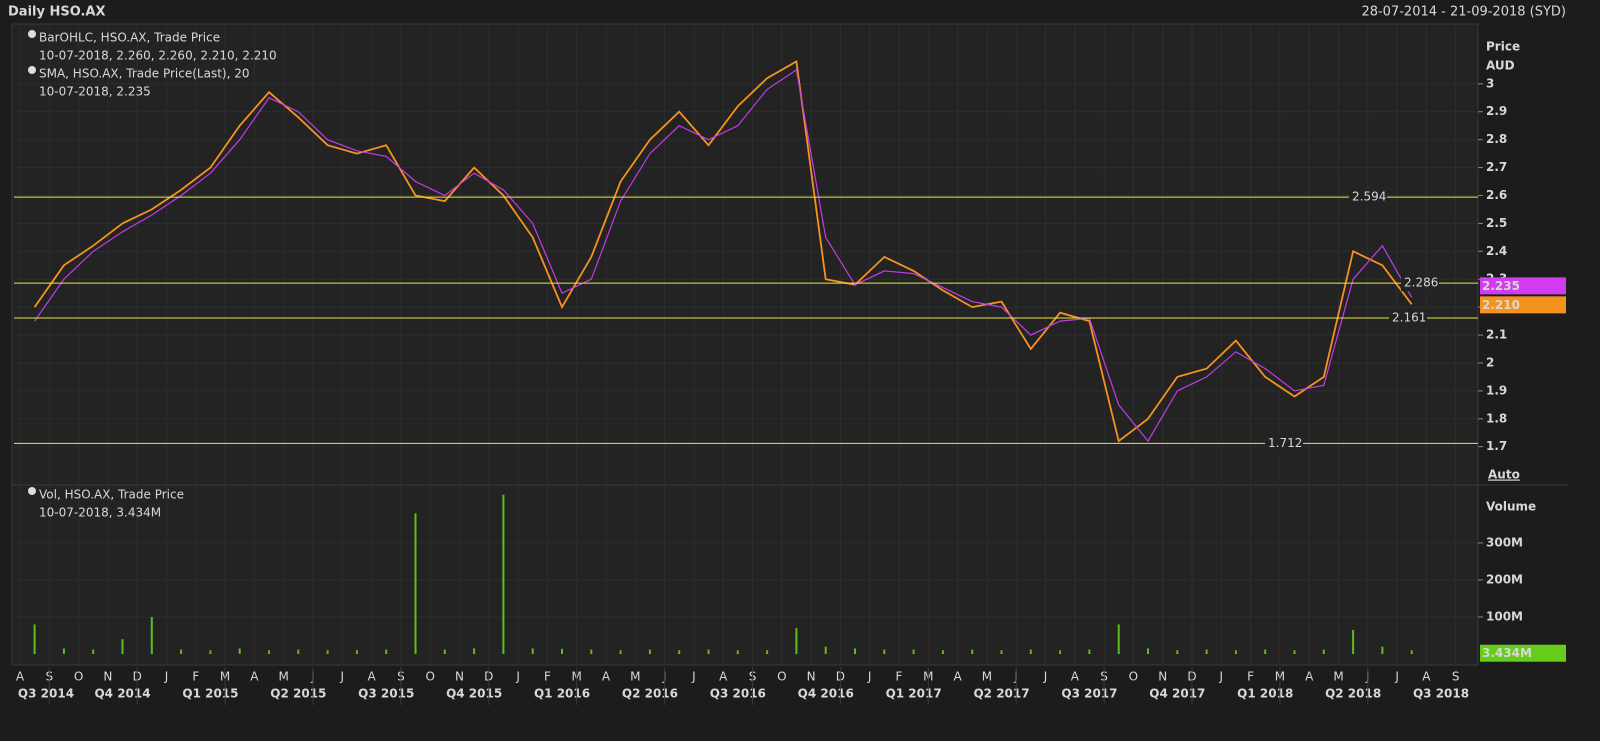 The image size is (1600, 741). Describe the element at coordinates (1496, 390) in the screenshot. I see `y-tick-label: 1.9` at that location.